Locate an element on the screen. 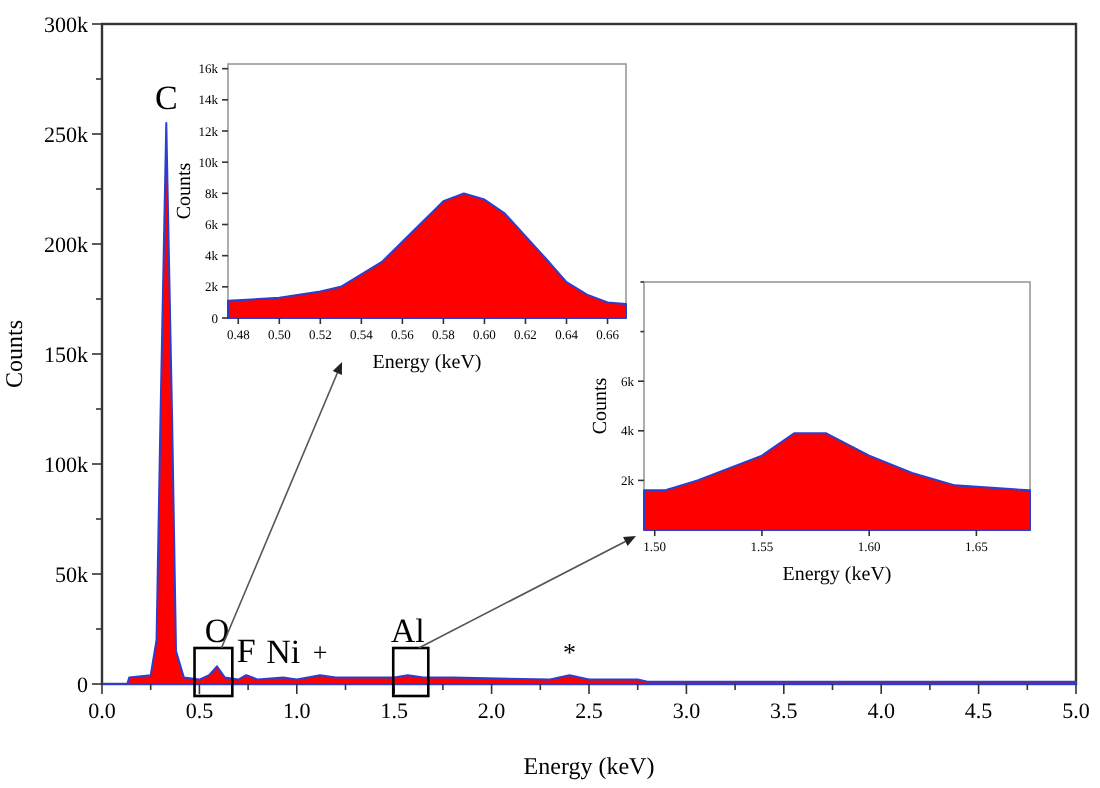 This screenshot has height=788, width=1100. x-tick-label: 0.0 is located at coordinates (102, 712).